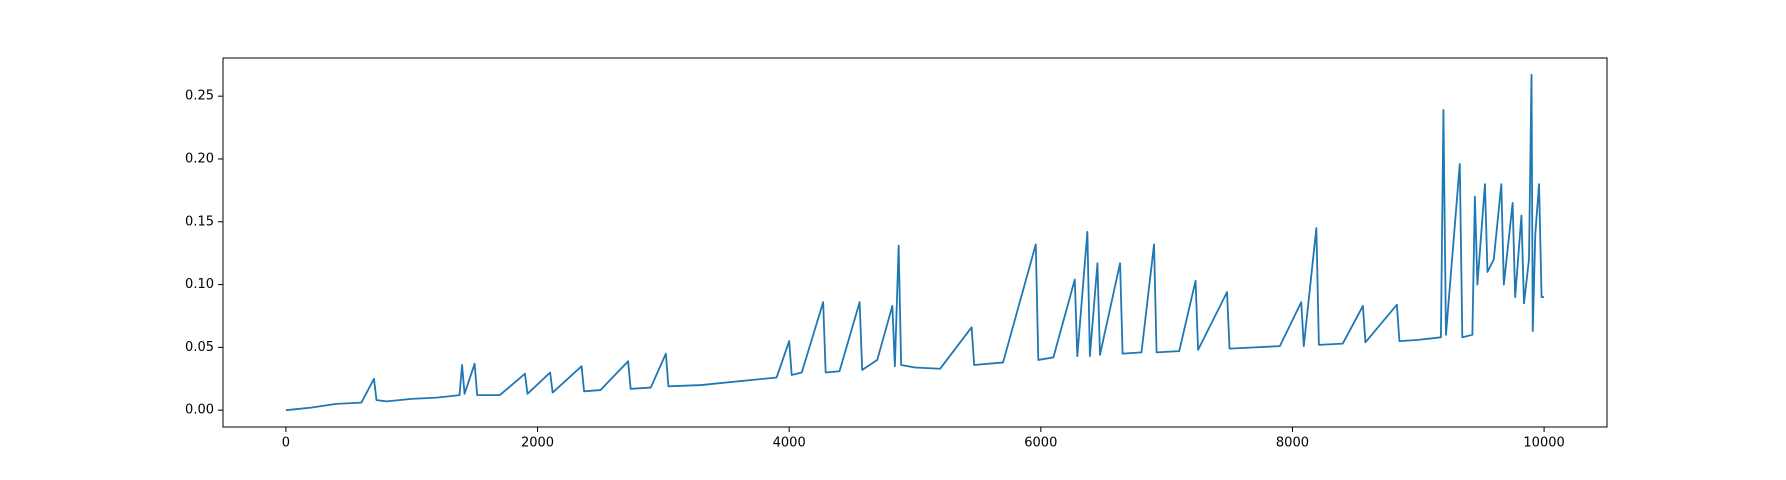 This screenshot has height=480, width=1786. Describe the element at coordinates (199, 347) in the screenshot. I see `y-tick-label: 0.05` at that location.